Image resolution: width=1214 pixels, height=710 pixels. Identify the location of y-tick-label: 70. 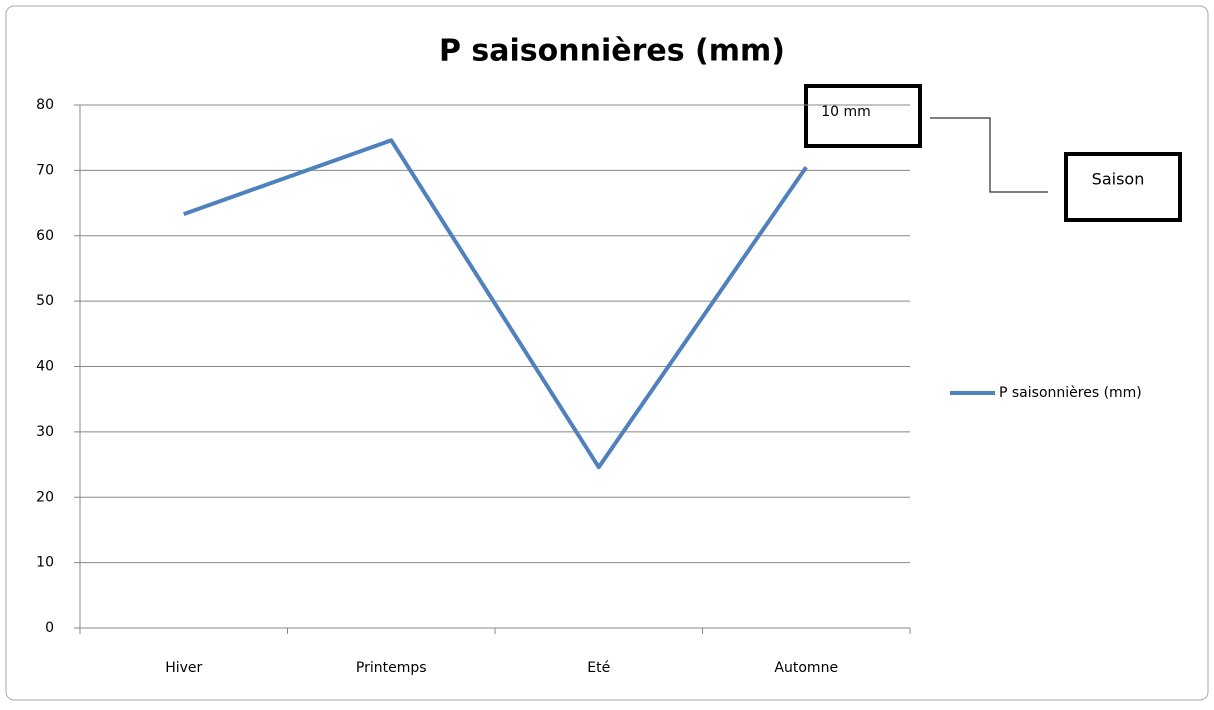
(45, 170).